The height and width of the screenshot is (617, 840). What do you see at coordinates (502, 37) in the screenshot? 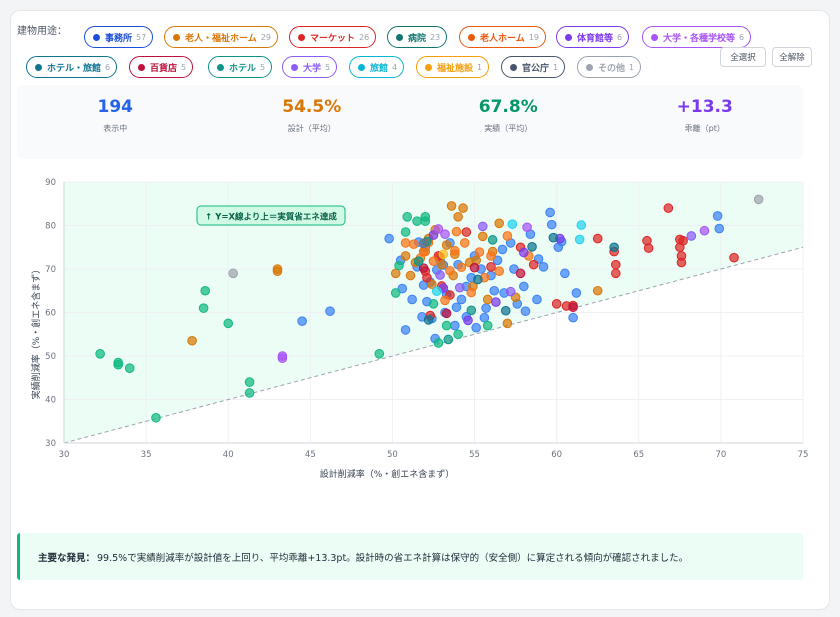
I see `filter-chip-rojin-home: 老人ホーム 19` at bounding box center [502, 37].